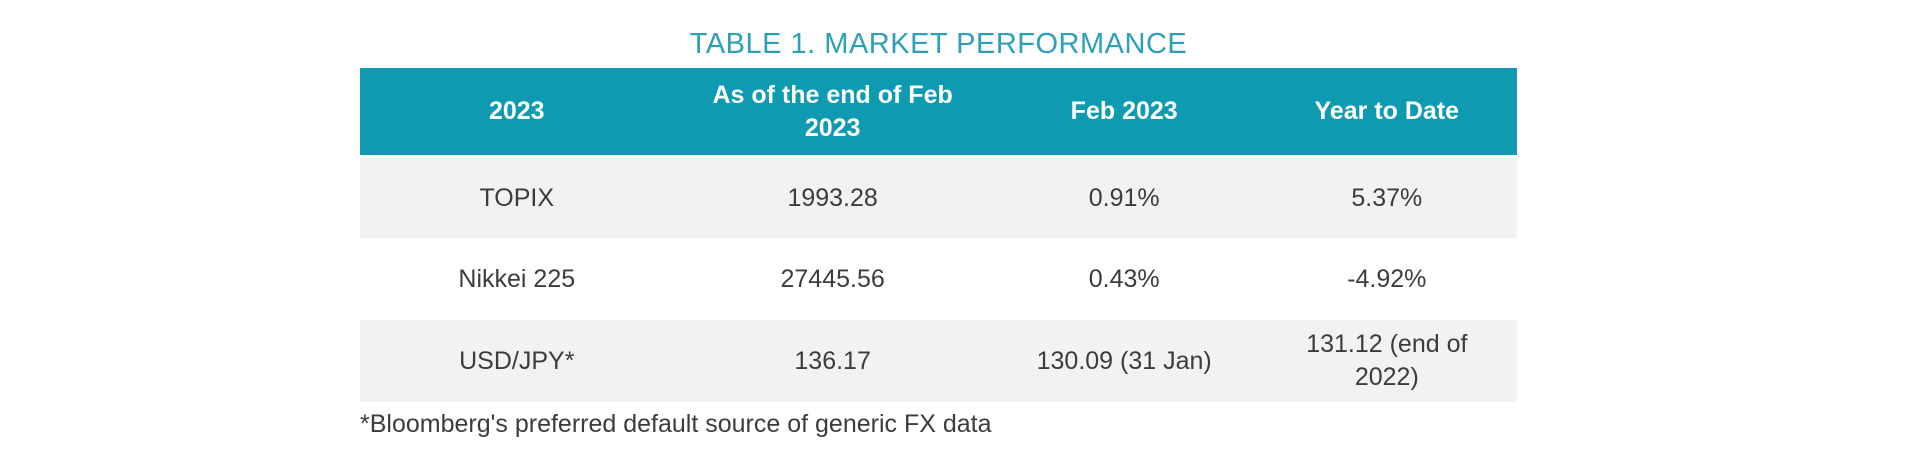 This screenshot has width=1920, height=468. I want to click on header-label: Feb 2023, so click(1124, 111).